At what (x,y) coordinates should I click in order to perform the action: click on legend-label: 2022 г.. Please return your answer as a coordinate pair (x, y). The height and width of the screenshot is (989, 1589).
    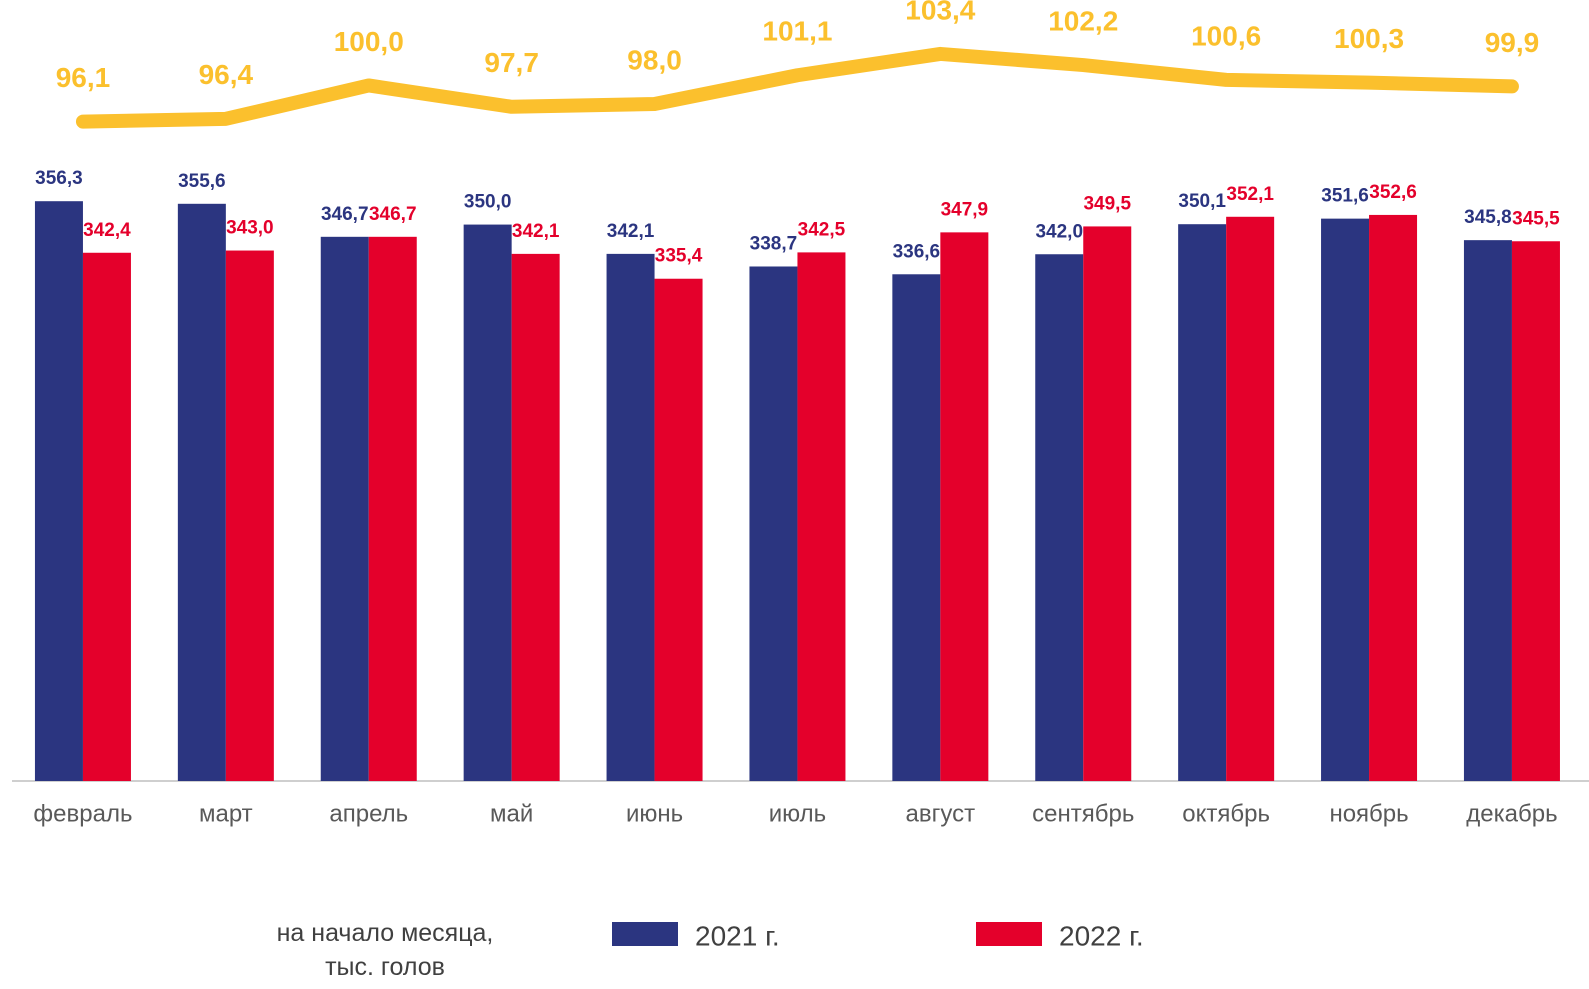
    Looking at the image, I should click on (1101, 935).